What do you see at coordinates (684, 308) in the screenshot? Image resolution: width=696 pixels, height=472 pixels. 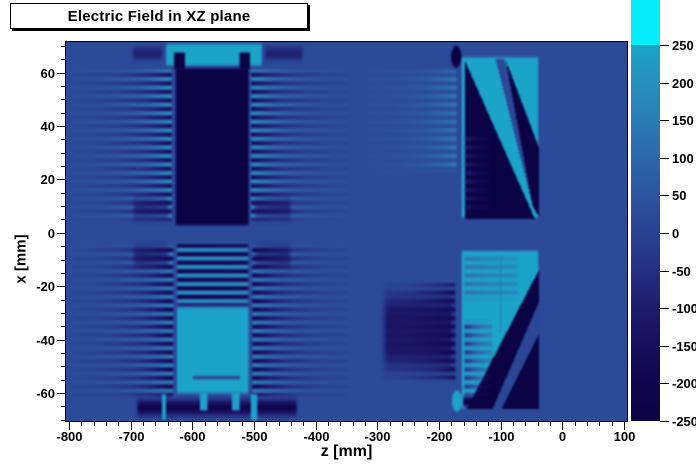 I see `colorbar-tick-label: -100` at bounding box center [684, 308].